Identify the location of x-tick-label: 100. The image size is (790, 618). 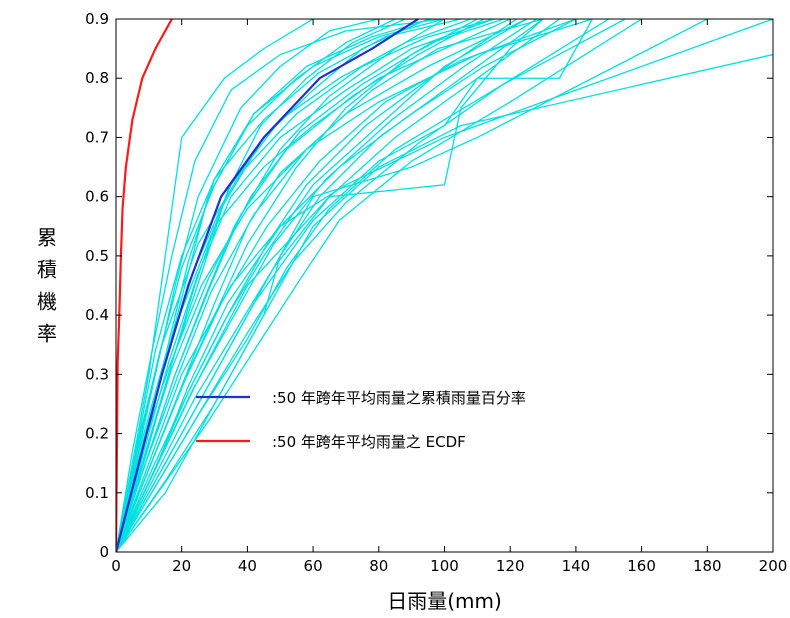
(444, 566).